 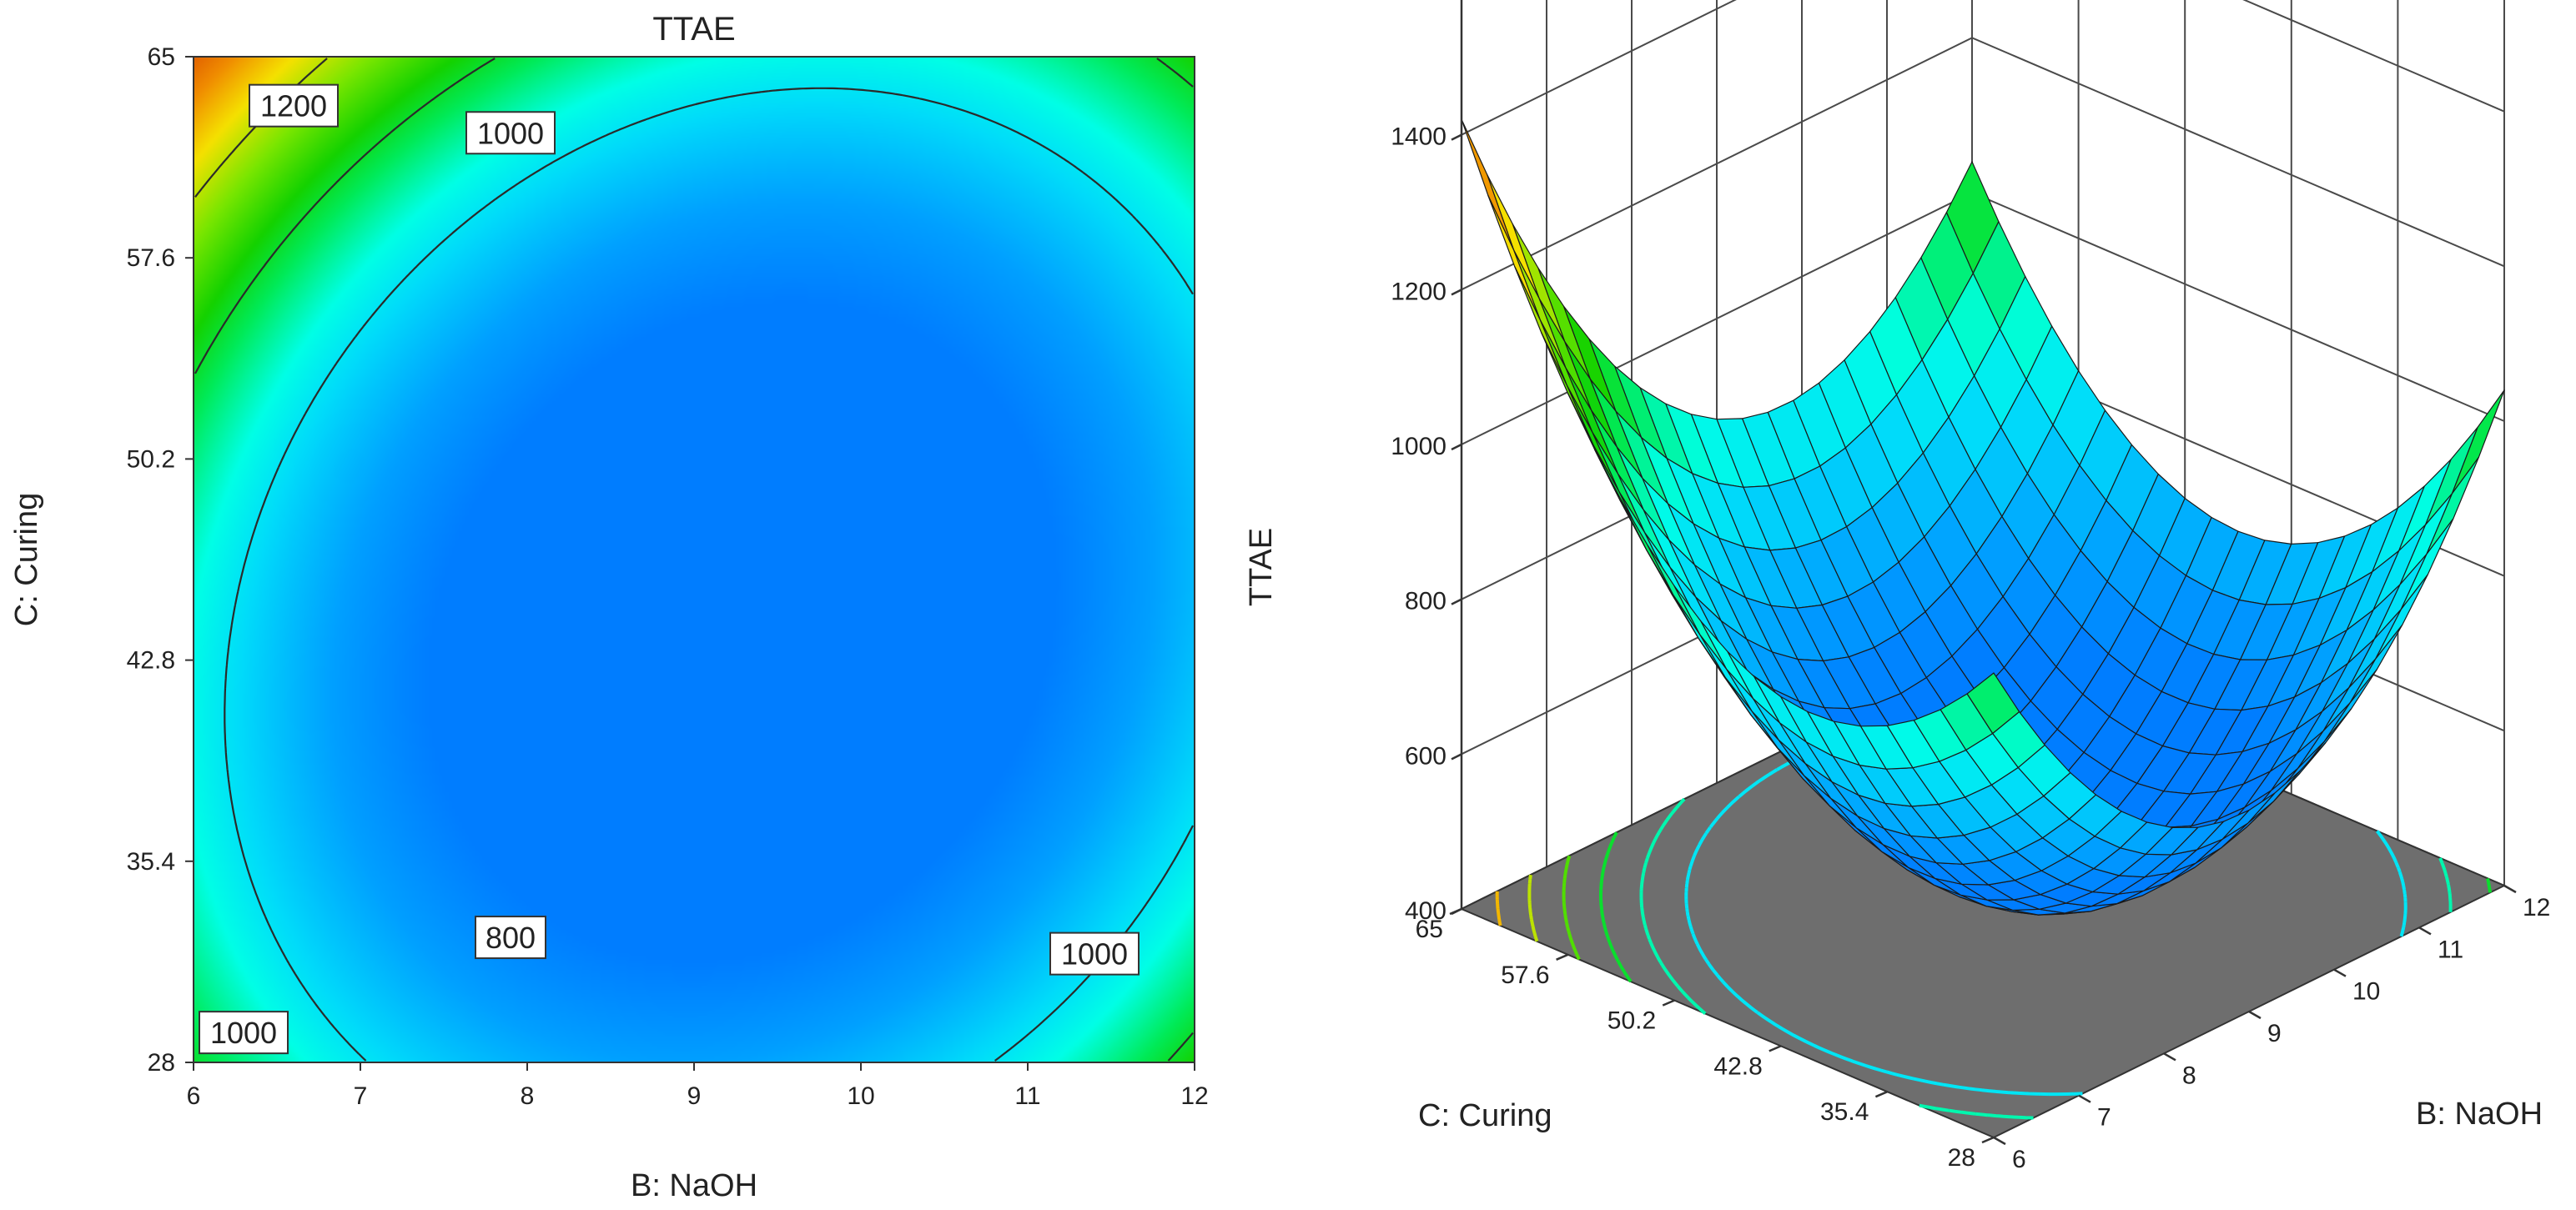 I want to click on z-tick-label: 600, so click(x=1425, y=756).